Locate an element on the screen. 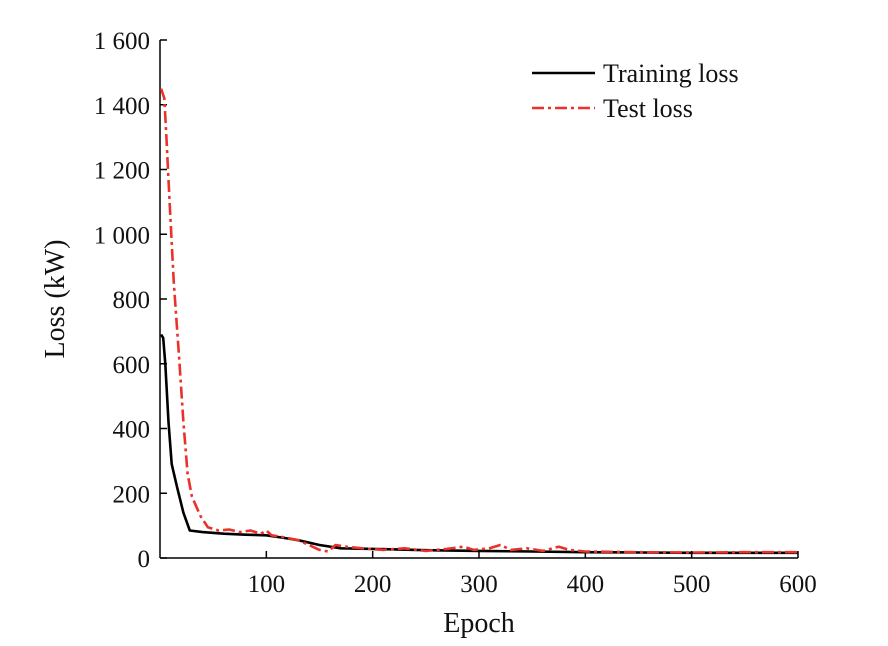 The image size is (888, 646). y-tick-label-3: 600 is located at coordinates (132, 365).